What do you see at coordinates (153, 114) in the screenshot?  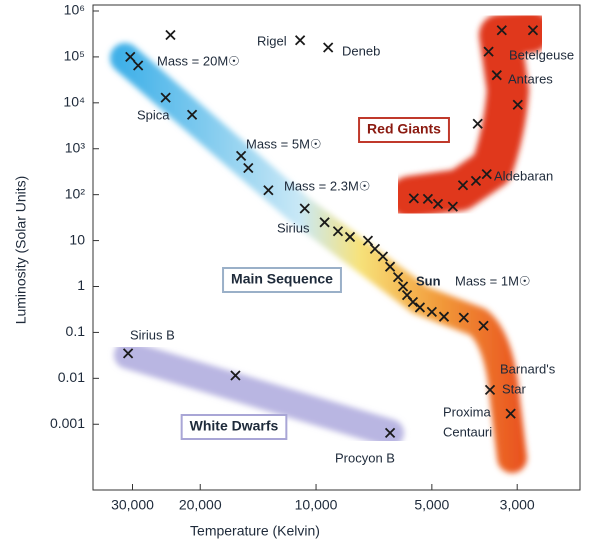 I see `star-label: Spica` at bounding box center [153, 114].